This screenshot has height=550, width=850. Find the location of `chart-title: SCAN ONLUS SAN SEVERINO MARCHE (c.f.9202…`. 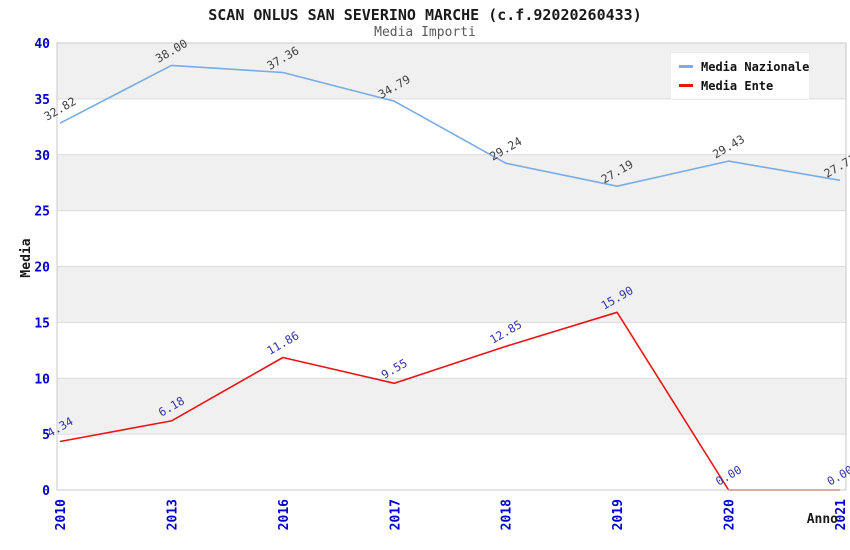

chart-title: SCAN ONLUS SAN SEVERINO MARCHE (c.f.9202… is located at coordinates (425, 15).